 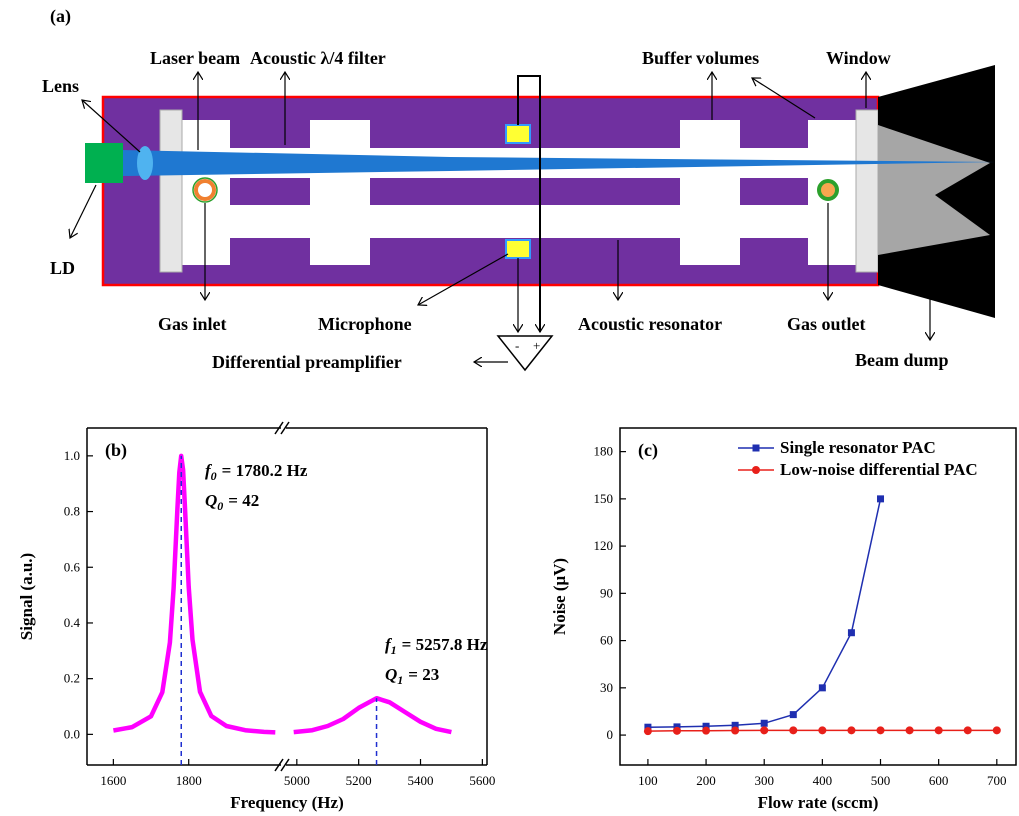 I want to click on label: Differential preamplifier, so click(x=307, y=362).